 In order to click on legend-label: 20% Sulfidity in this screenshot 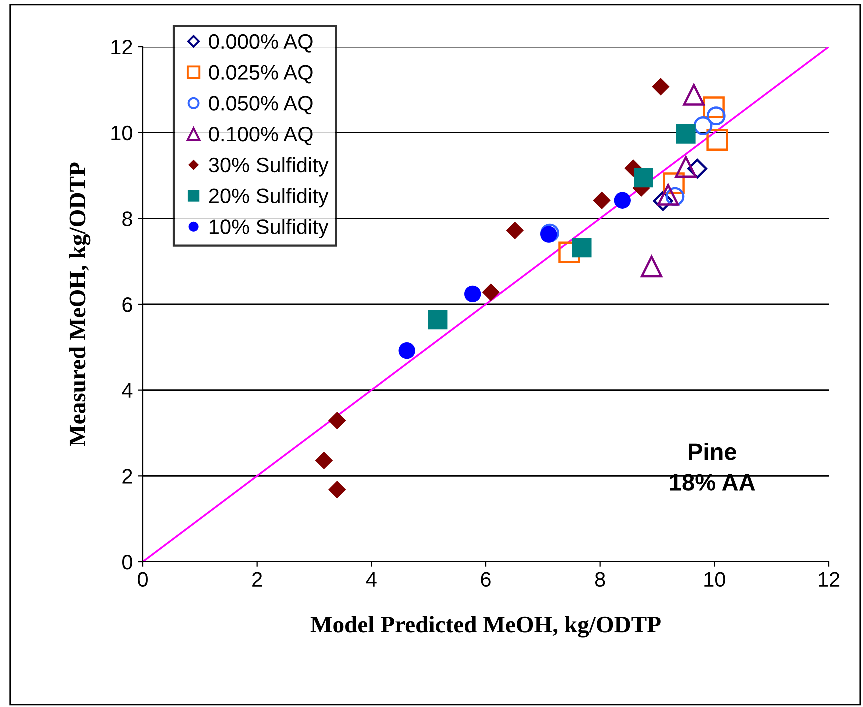, I will do `click(269, 198)`.